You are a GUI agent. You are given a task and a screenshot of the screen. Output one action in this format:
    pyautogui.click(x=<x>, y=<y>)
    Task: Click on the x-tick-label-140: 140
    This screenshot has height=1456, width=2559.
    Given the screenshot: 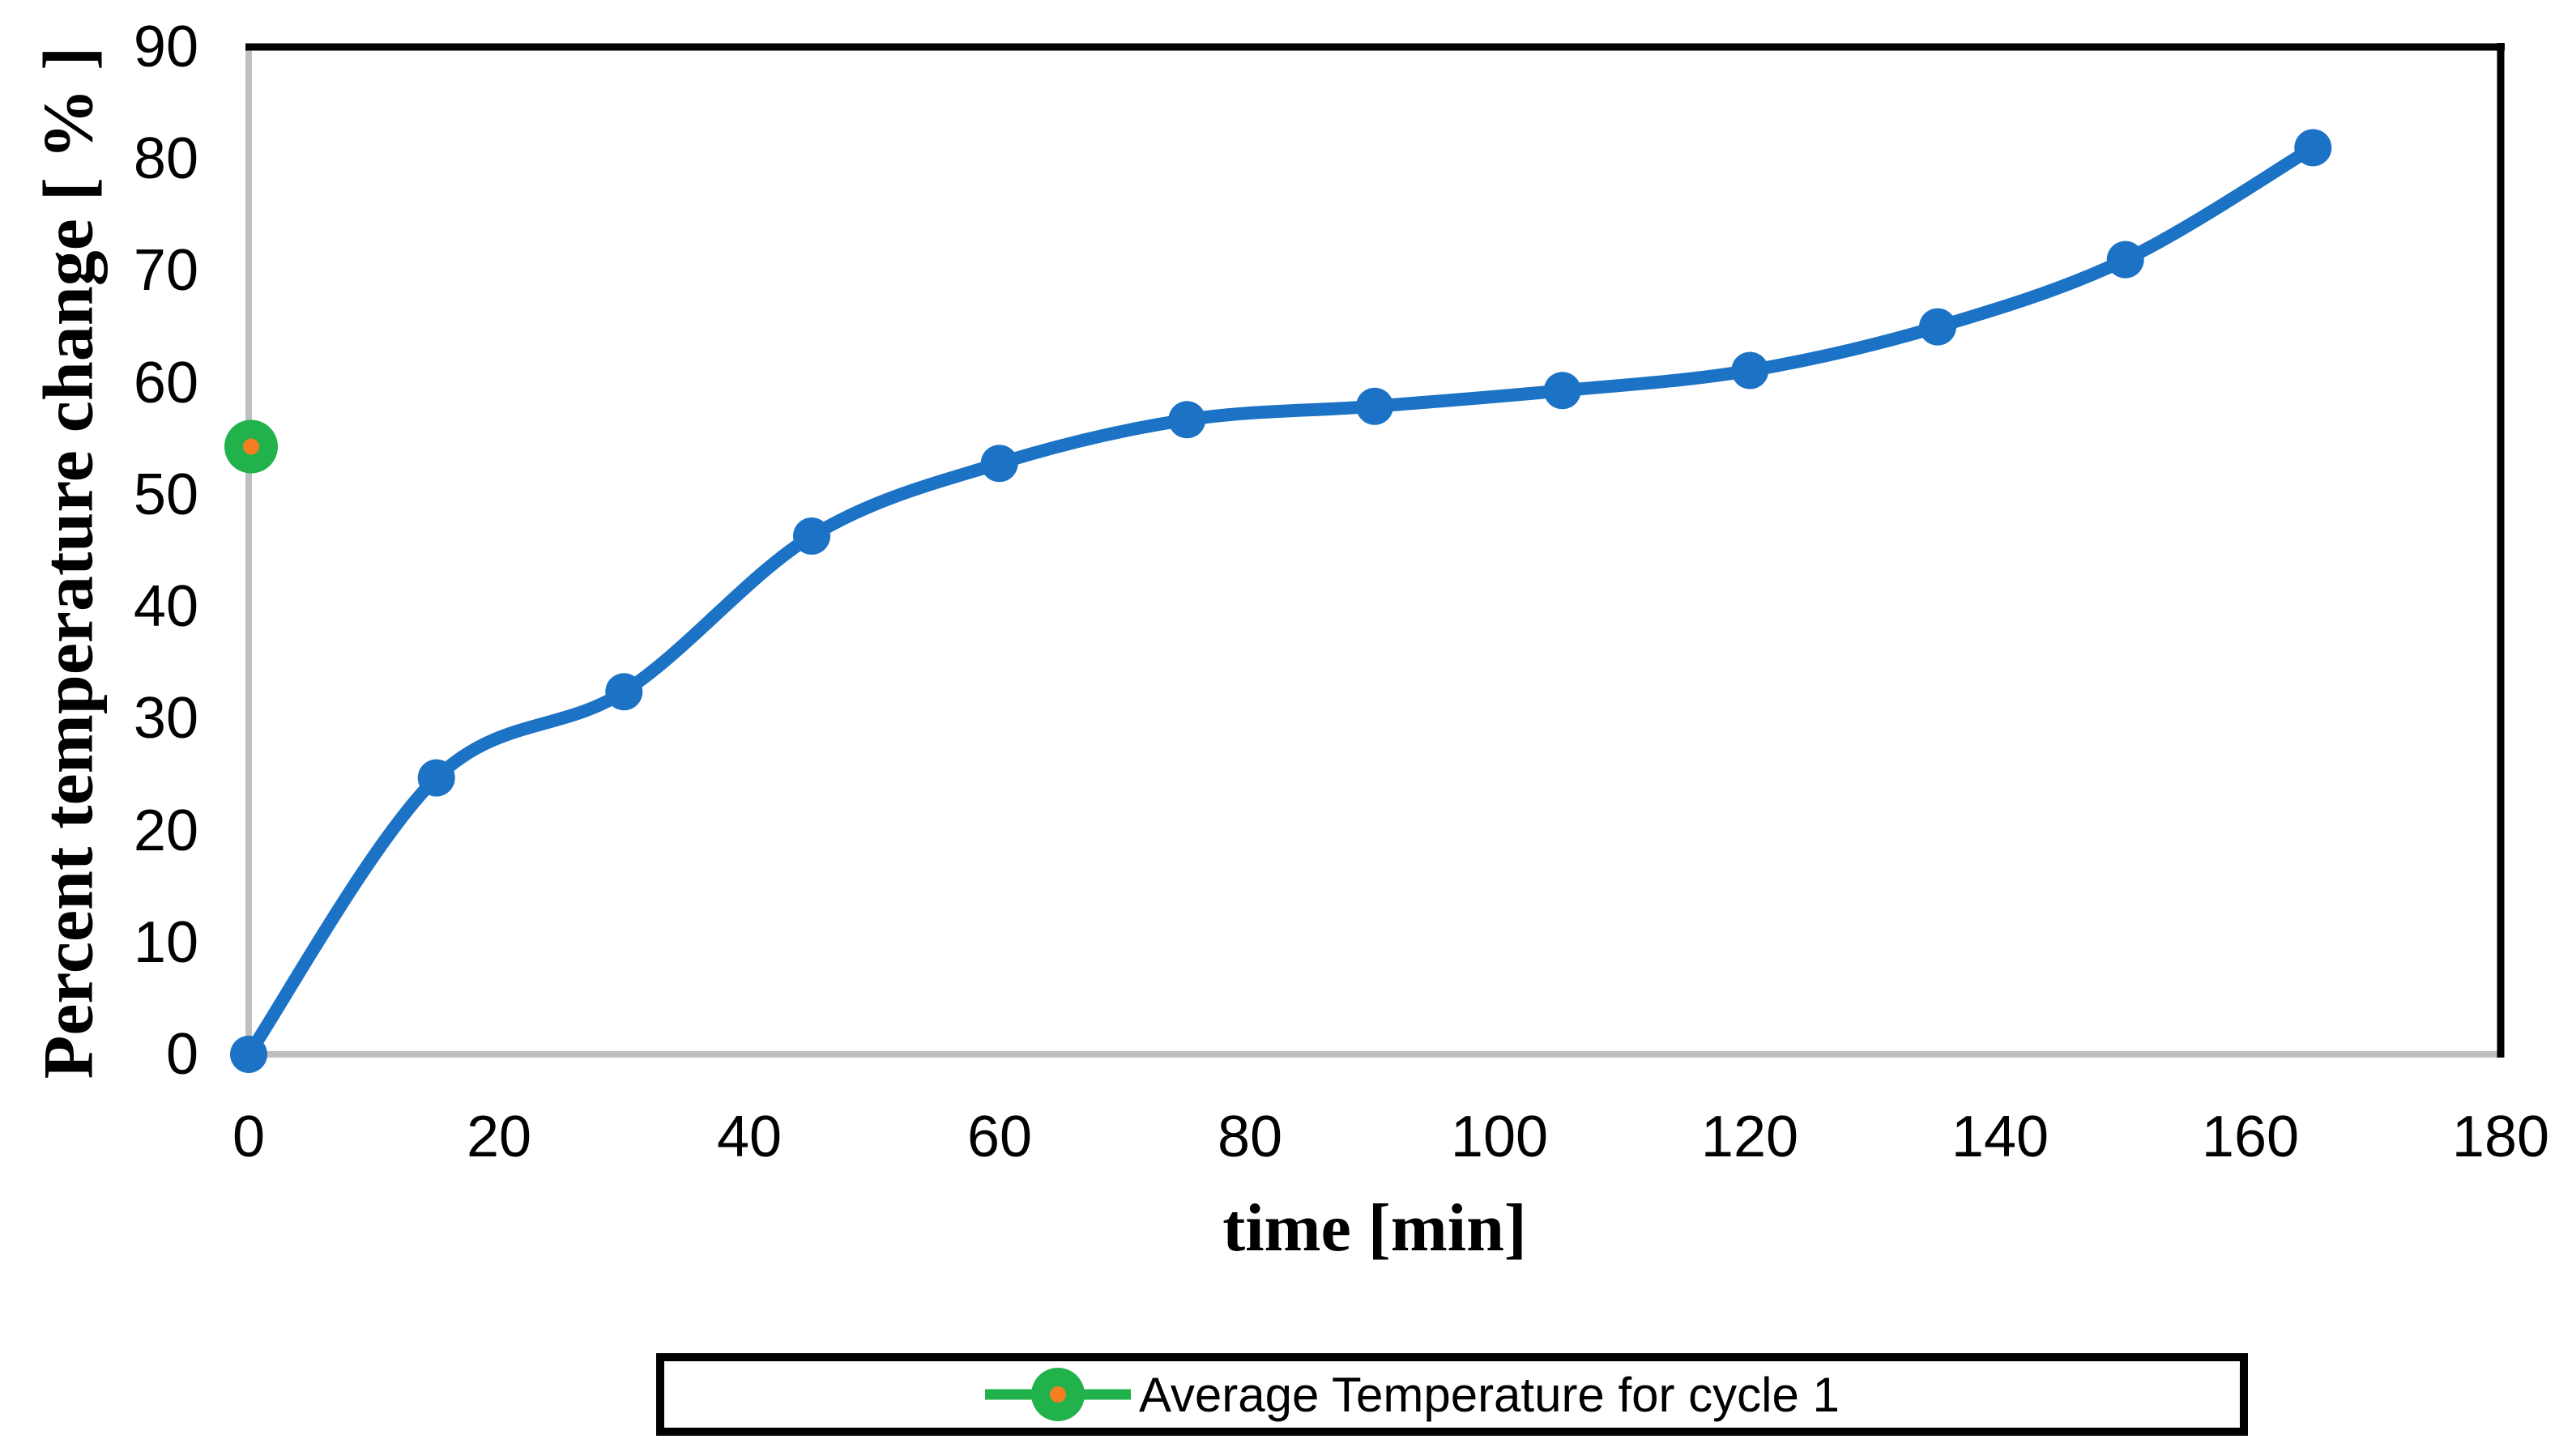 What is the action you would take?
    pyautogui.click(x=2000, y=1137)
    